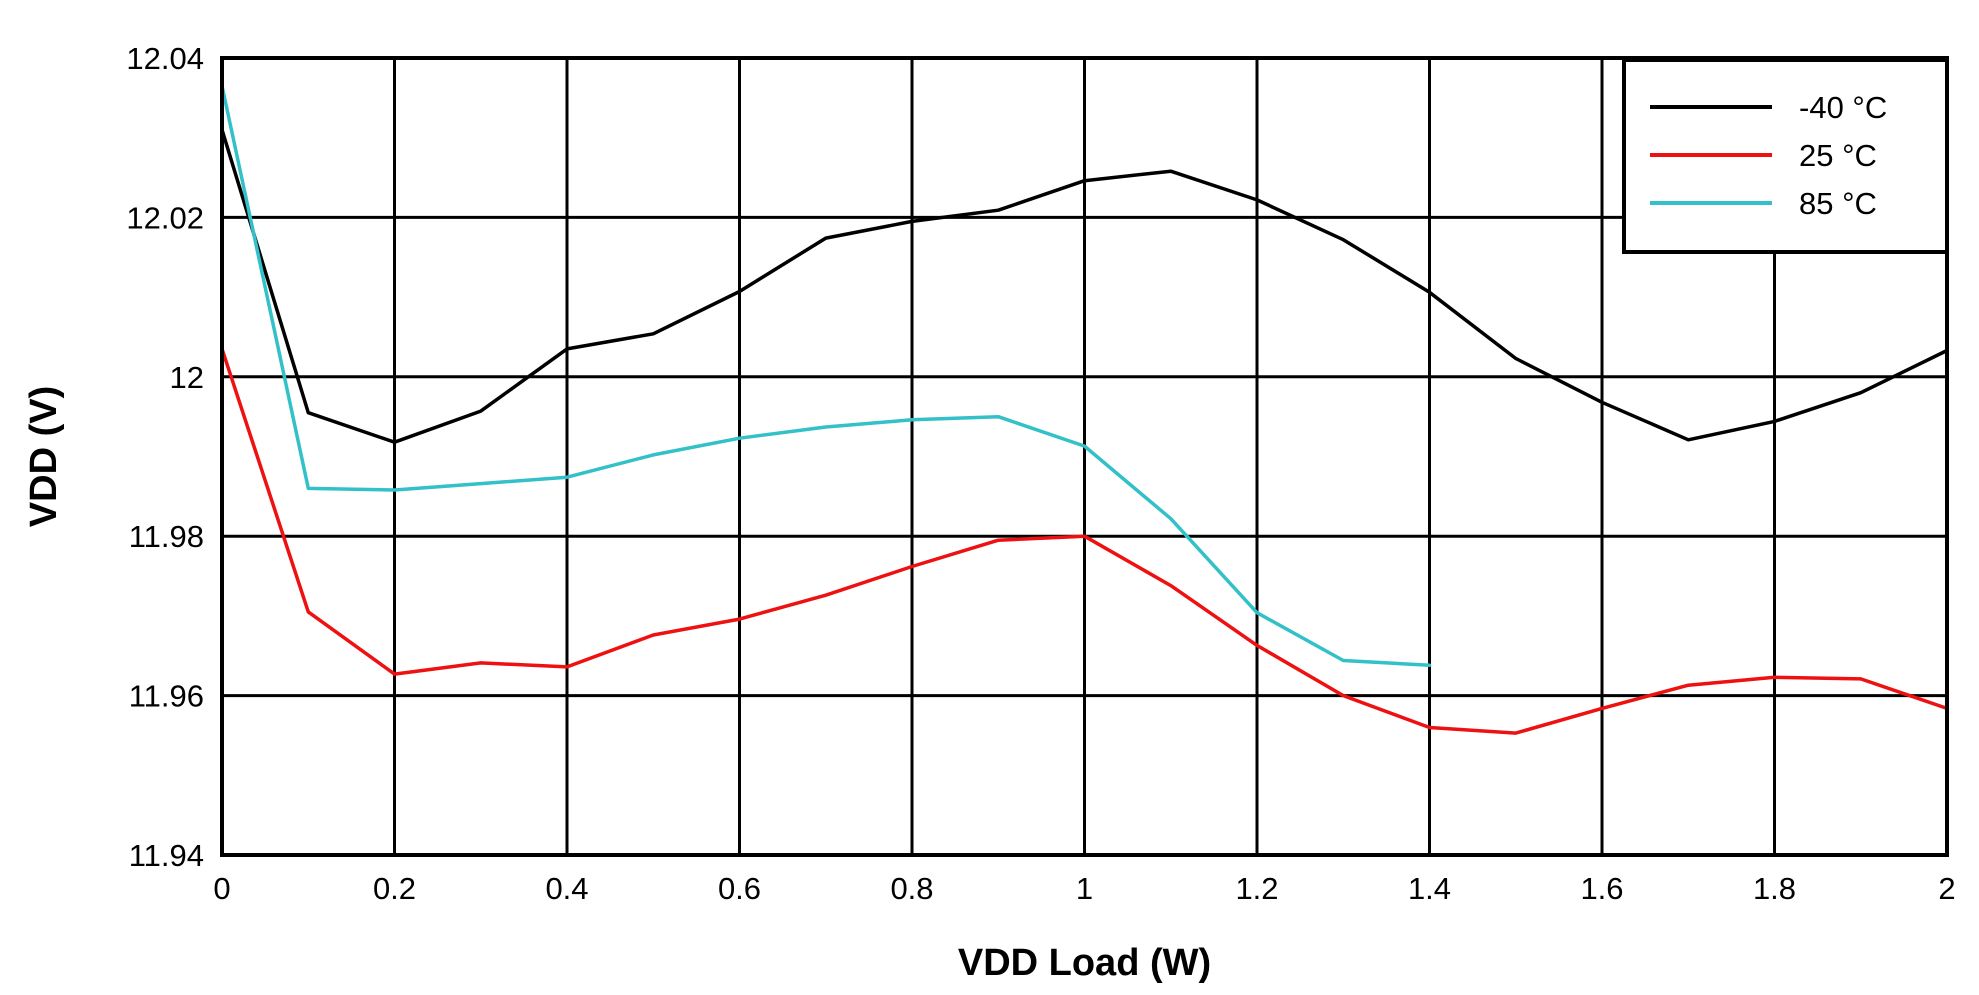 The width and height of the screenshot is (1979, 995). I want to click on x-tick-label: 0.4, so click(566, 888).